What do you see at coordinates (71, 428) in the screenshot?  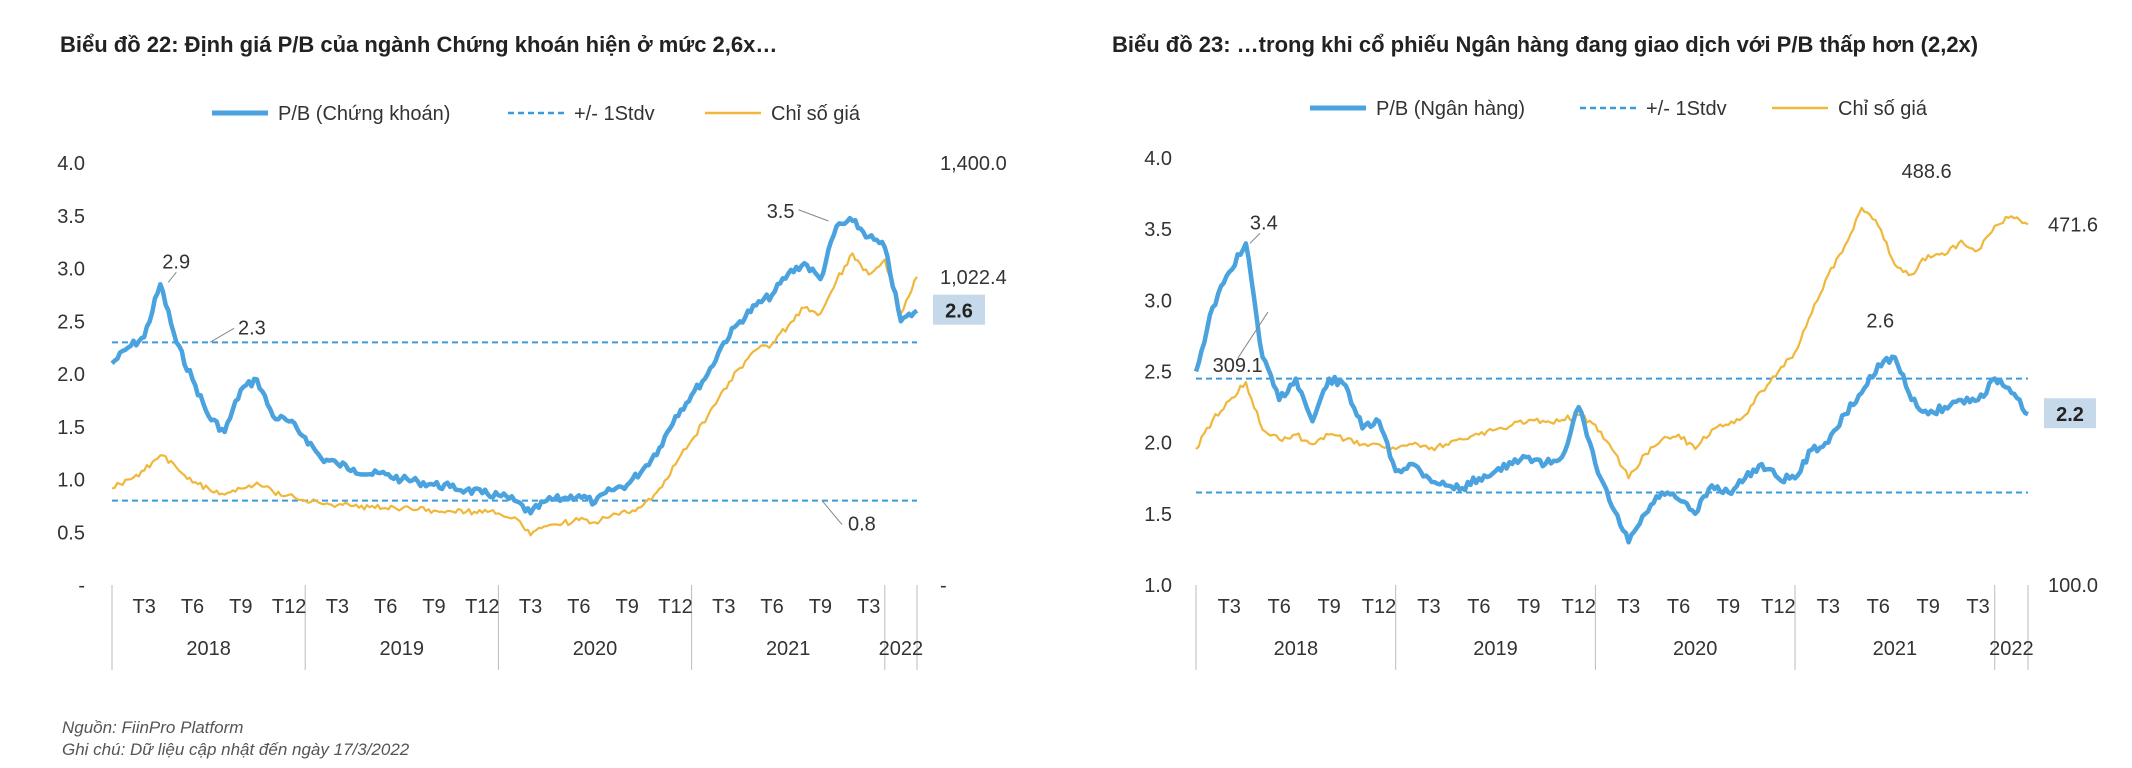 I see `left-tick-1: 1.5` at bounding box center [71, 428].